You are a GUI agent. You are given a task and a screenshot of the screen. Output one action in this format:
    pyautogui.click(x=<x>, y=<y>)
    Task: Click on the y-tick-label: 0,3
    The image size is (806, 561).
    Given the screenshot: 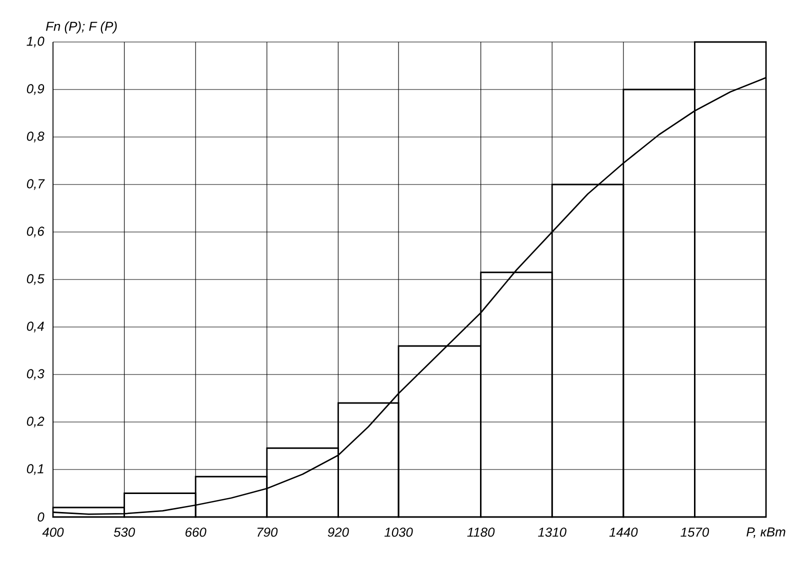 What is the action you would take?
    pyautogui.click(x=35, y=374)
    